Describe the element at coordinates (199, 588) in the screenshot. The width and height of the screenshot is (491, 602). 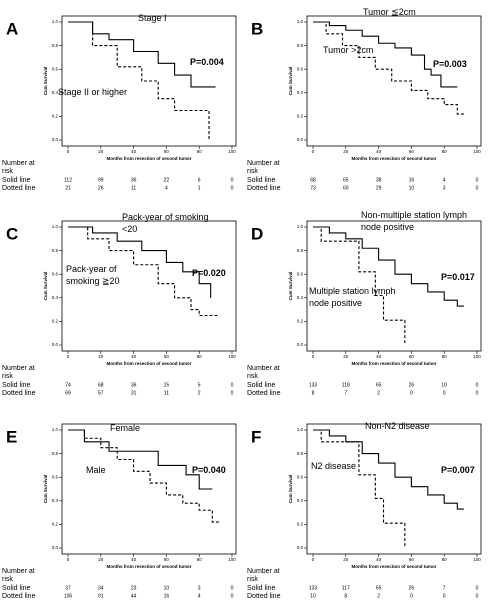
I see `risk-count: 3` at that location.